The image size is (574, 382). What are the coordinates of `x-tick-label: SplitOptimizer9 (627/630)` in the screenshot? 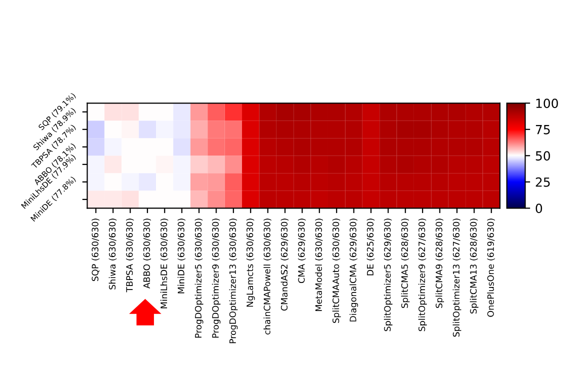 It's located at (422, 275).